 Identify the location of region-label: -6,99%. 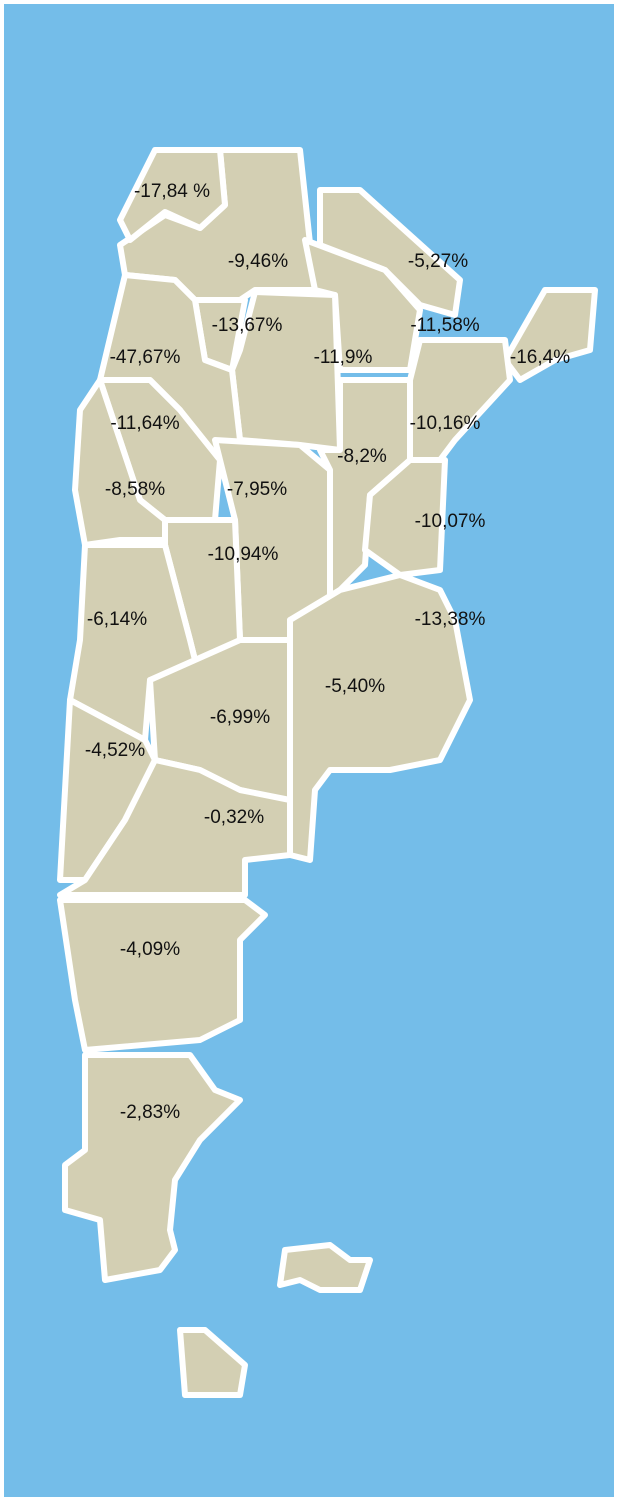
(240, 717).